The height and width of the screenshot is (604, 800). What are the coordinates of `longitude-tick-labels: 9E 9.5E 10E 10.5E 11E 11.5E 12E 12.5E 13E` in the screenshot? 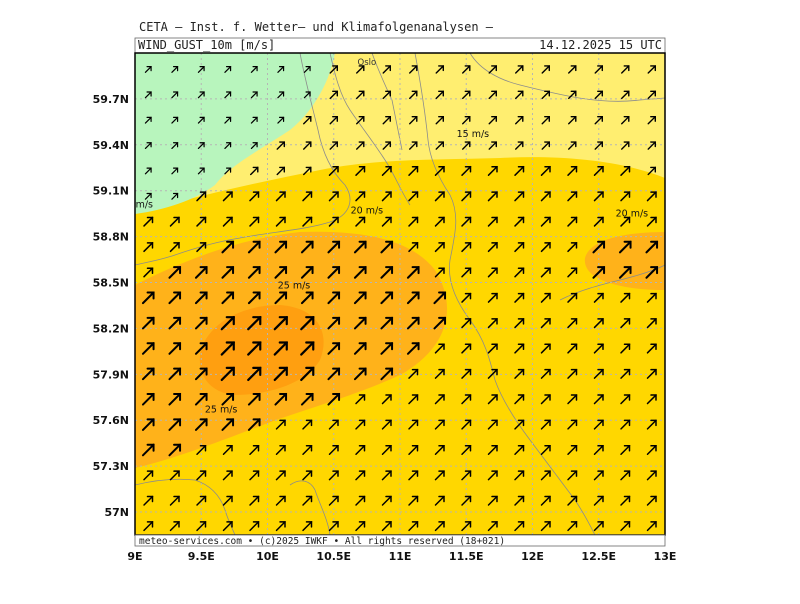 It's located at (401, 556).